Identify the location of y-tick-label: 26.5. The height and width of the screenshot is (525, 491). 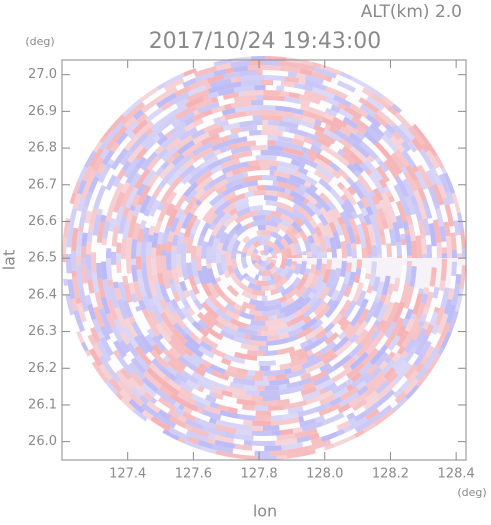
(42, 258).